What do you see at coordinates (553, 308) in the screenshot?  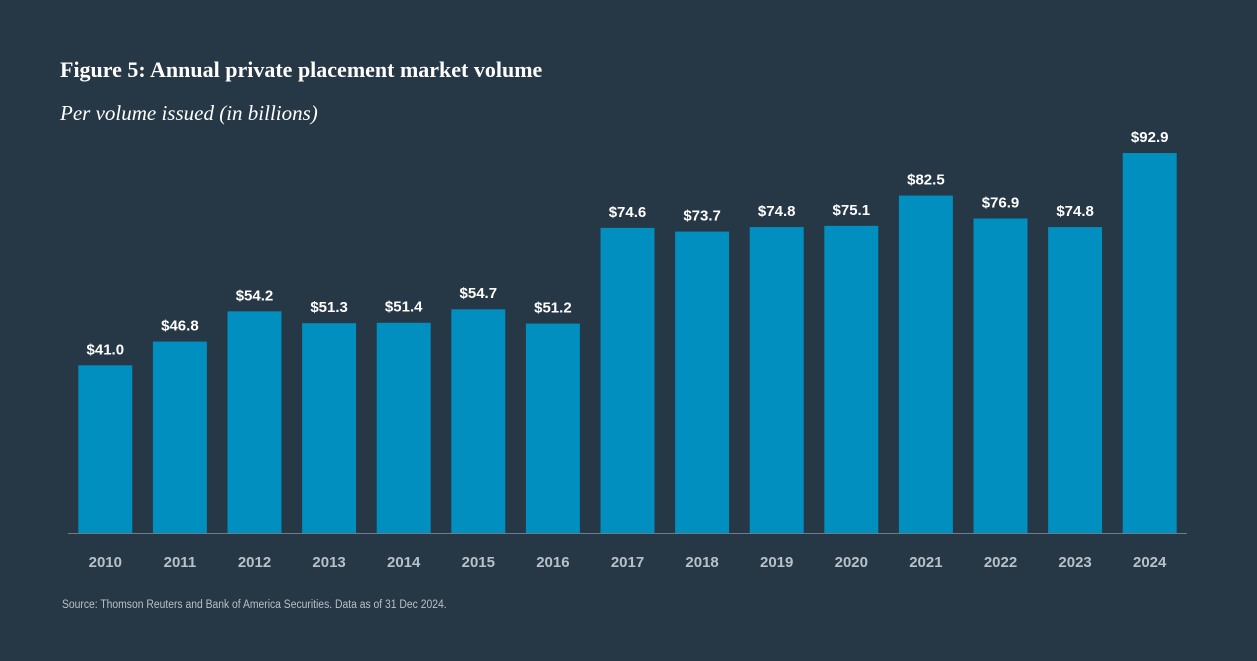 I see `value-label: $51.2` at bounding box center [553, 308].